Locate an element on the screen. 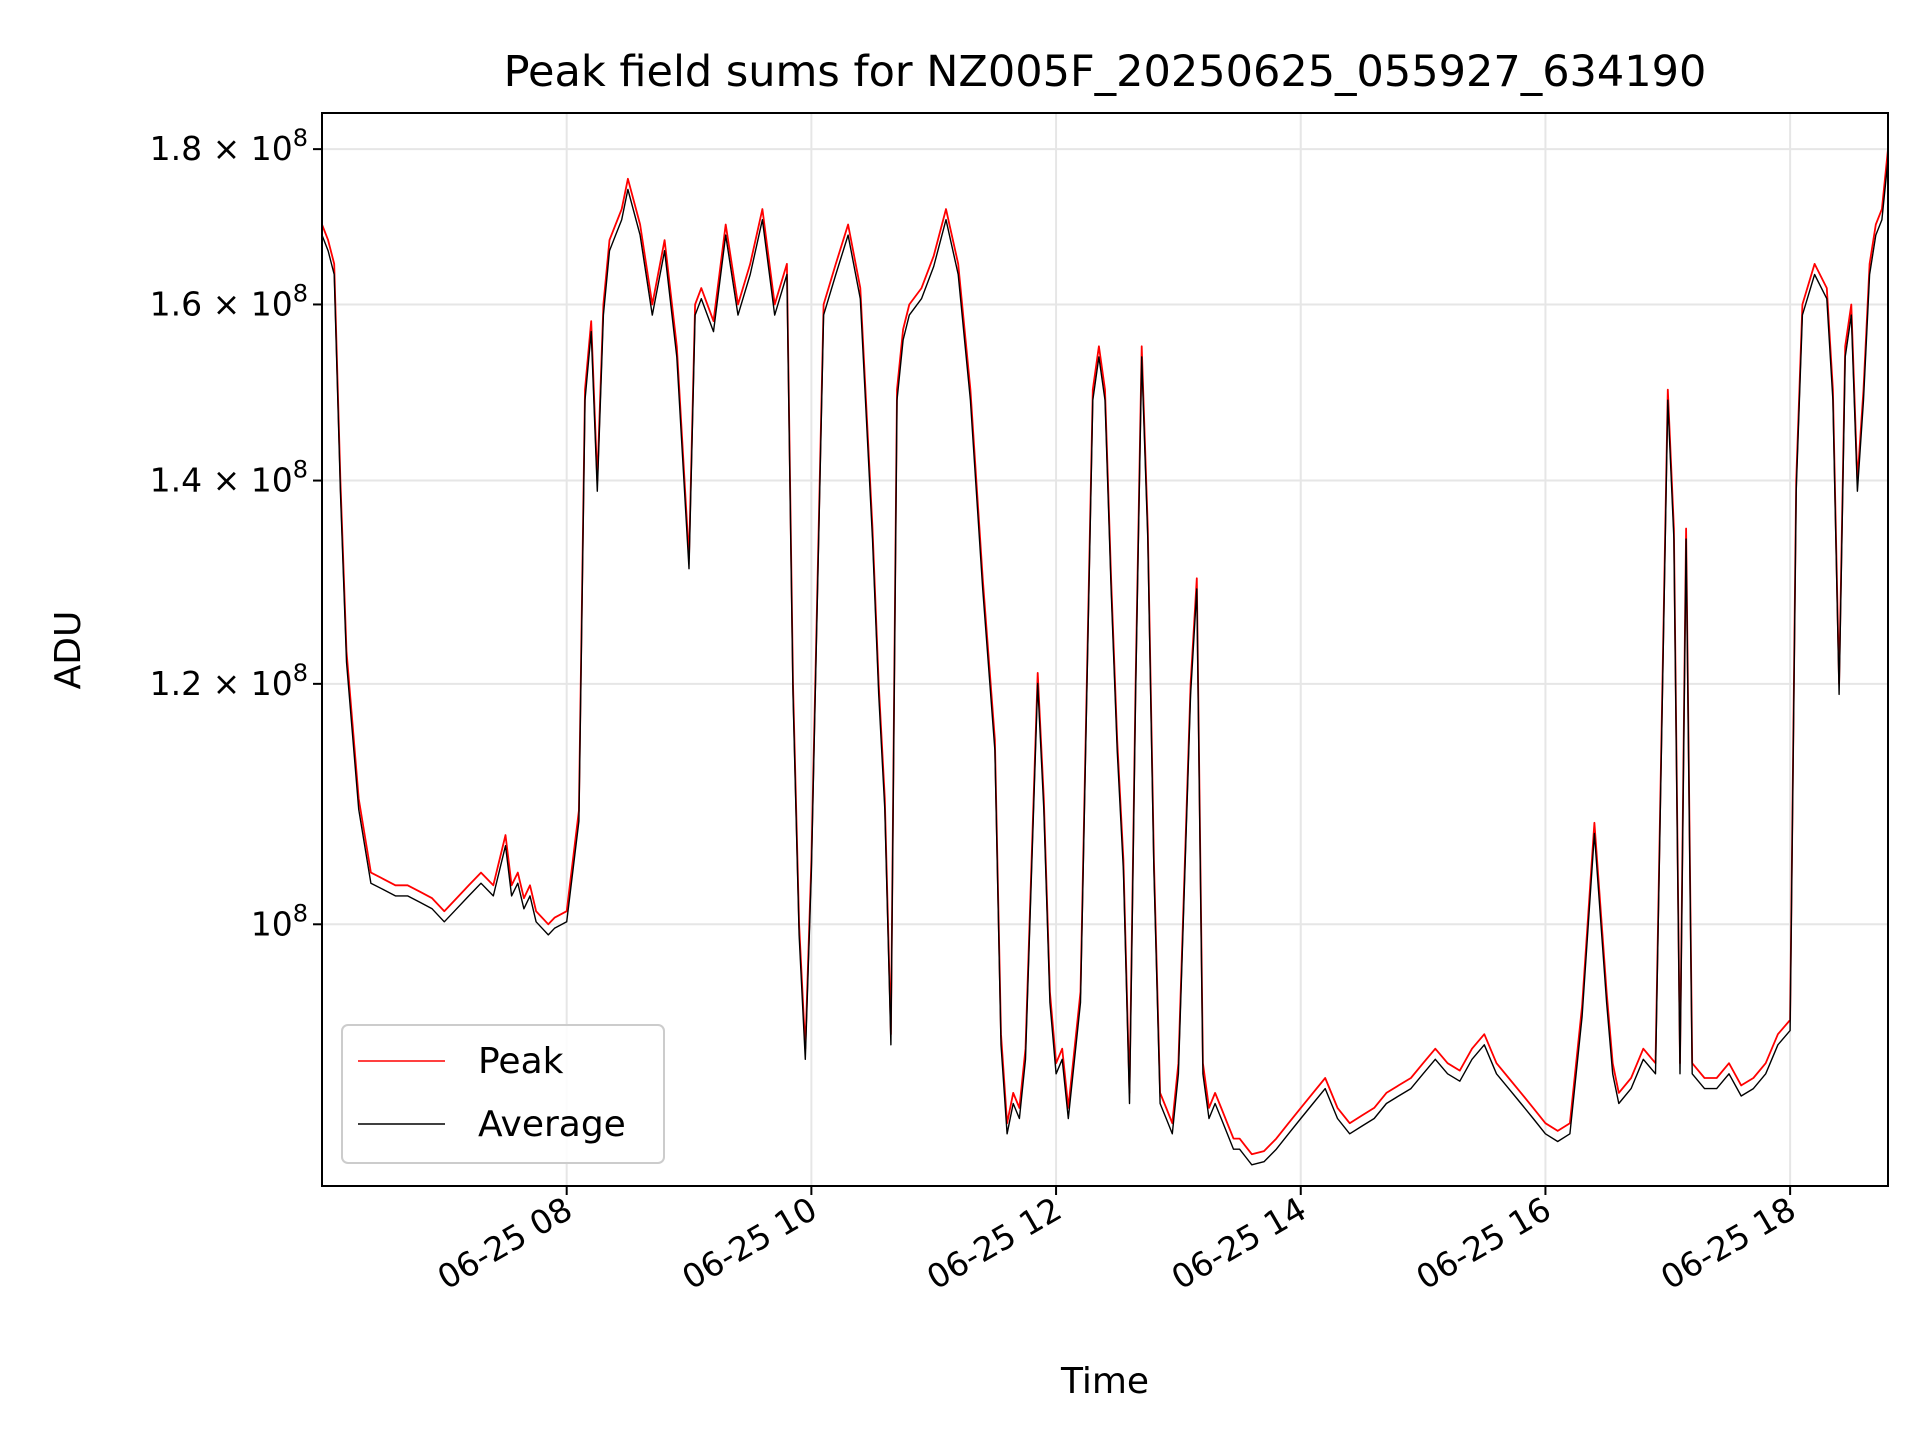 Image resolution: width=1920 pixels, height=1440 pixels. legend-box is located at coordinates (503, 1094).